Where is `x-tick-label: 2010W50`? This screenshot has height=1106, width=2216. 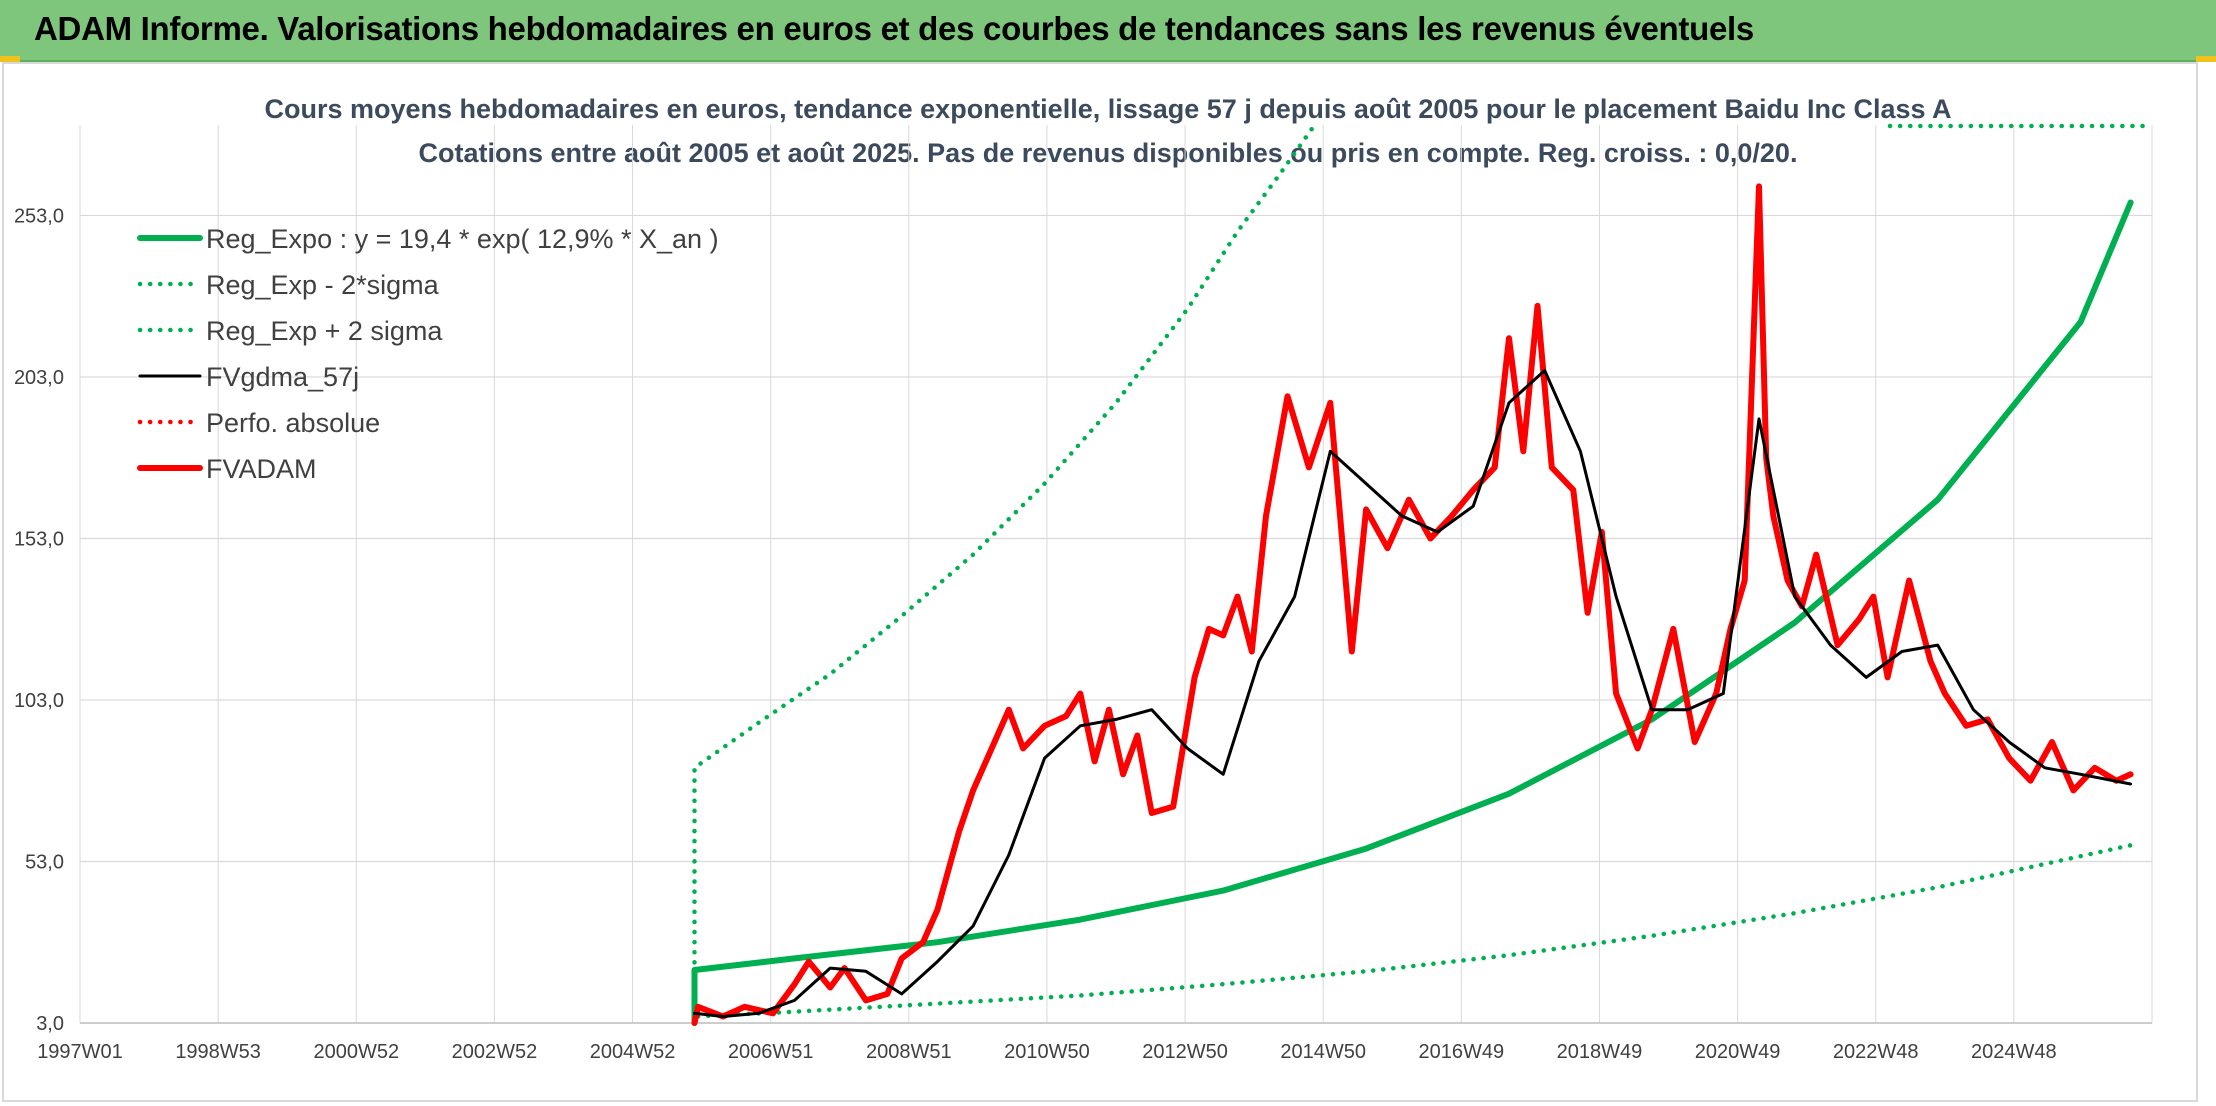 x-tick-label: 2010W50 is located at coordinates (1047, 1052).